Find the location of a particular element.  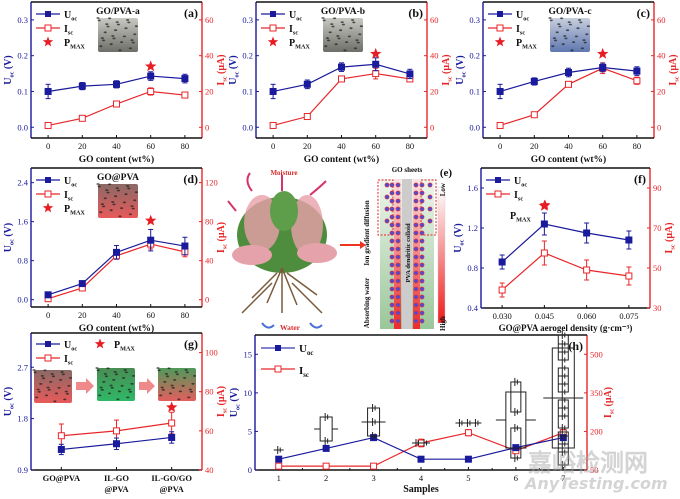

y-left-axis-label-text: Uoc (V) is located at coordinates (9, 401).